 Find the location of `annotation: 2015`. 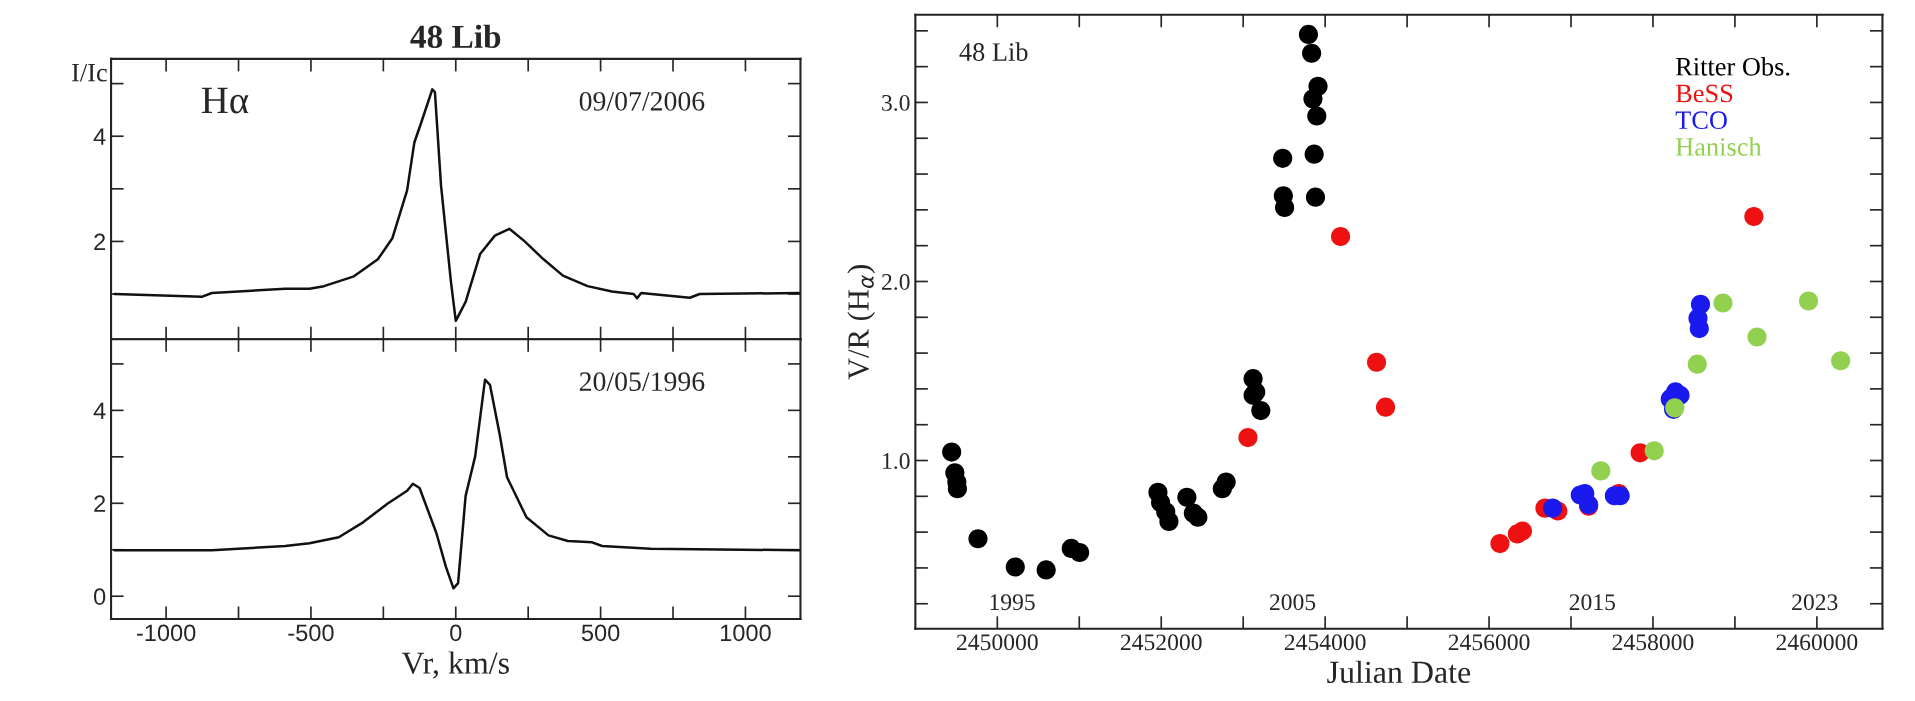

annotation: 2015 is located at coordinates (1592, 602).